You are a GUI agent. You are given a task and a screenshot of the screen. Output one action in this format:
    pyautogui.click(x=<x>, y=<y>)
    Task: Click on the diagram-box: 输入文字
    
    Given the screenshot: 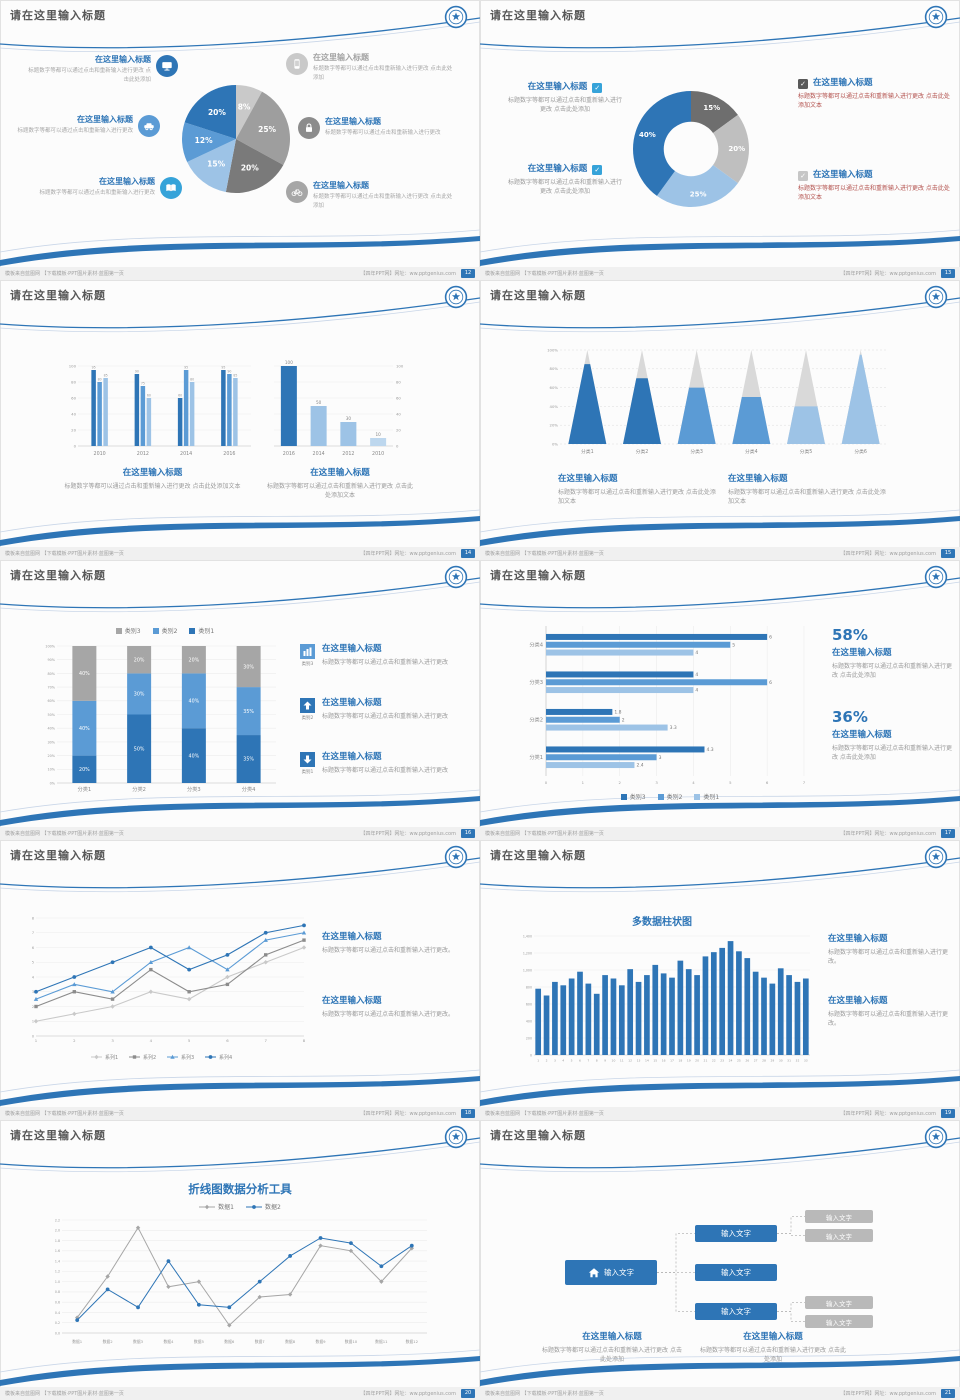 What is the action you would take?
    pyautogui.click(x=736, y=1233)
    